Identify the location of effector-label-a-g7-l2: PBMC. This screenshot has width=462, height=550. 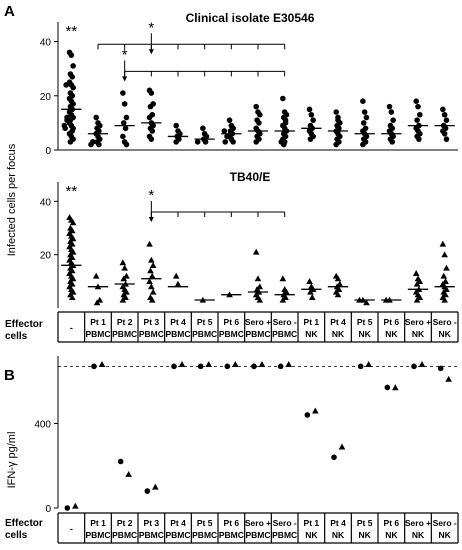
(257, 334).